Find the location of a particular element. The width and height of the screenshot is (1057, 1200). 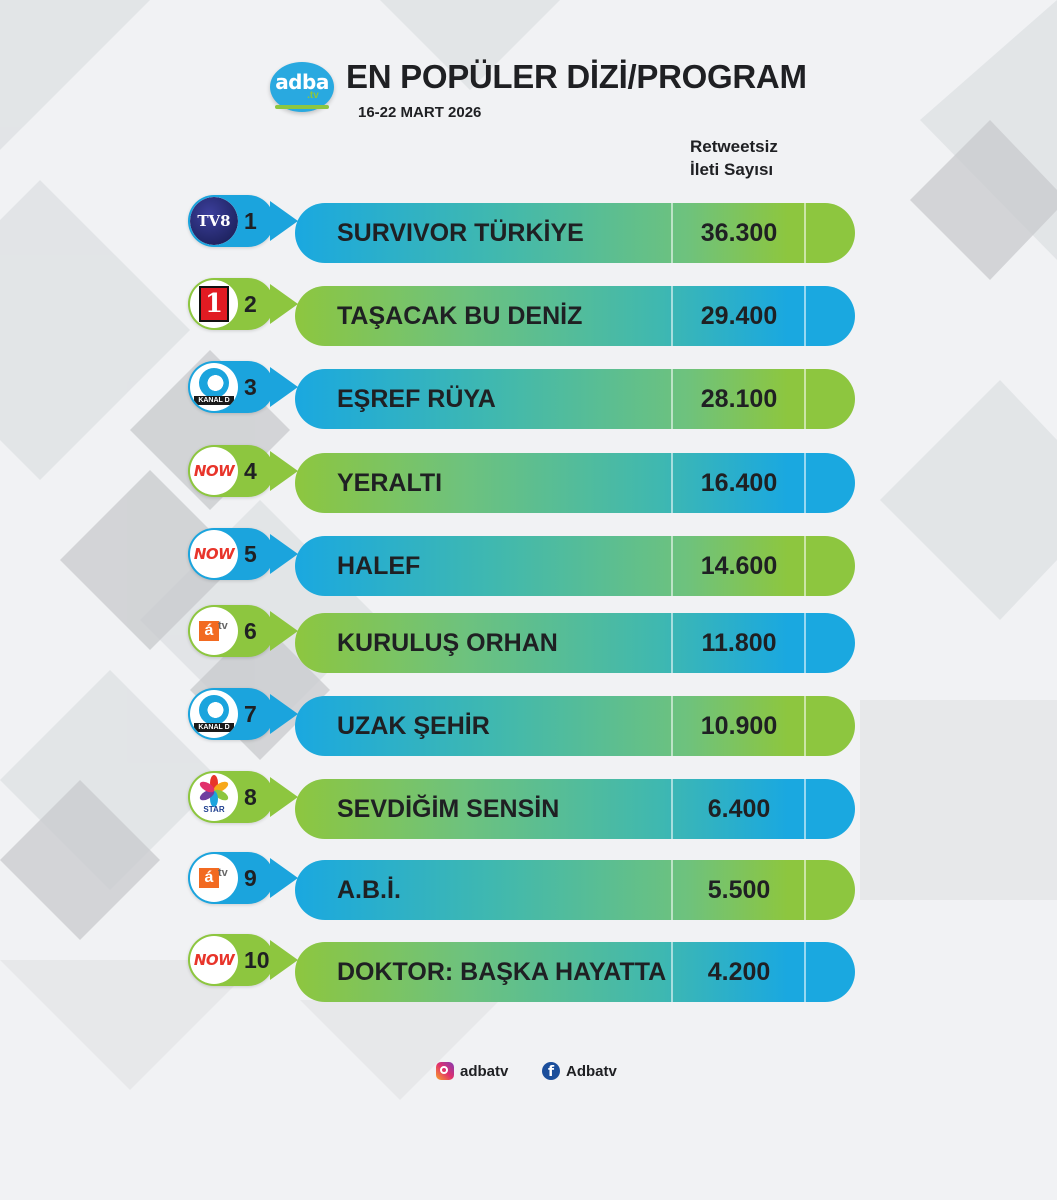

tv8-logo: TV8 is located at coordinates (214, 221).